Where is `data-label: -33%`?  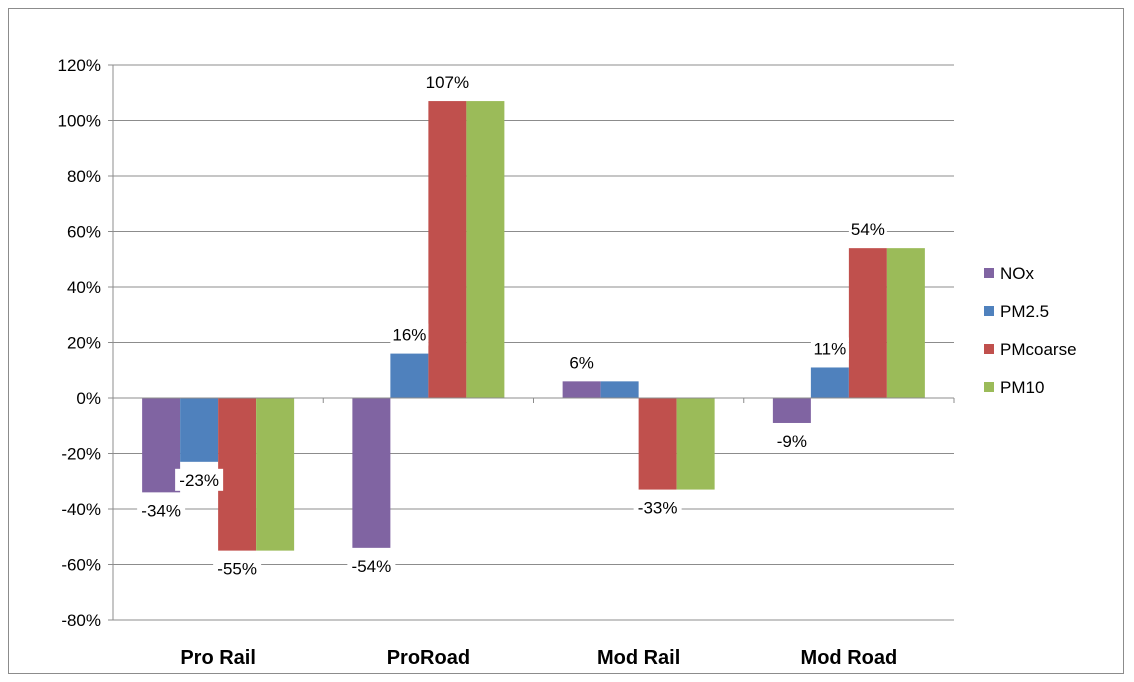
data-label: -33% is located at coordinates (658, 508).